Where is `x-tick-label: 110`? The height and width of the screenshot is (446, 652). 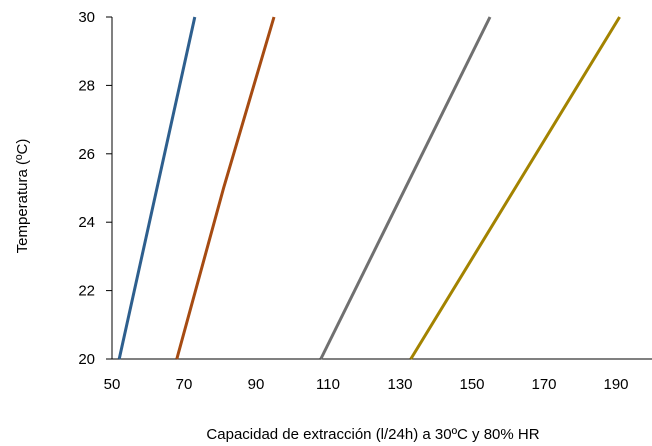
x-tick-label: 110 is located at coordinates (328, 384).